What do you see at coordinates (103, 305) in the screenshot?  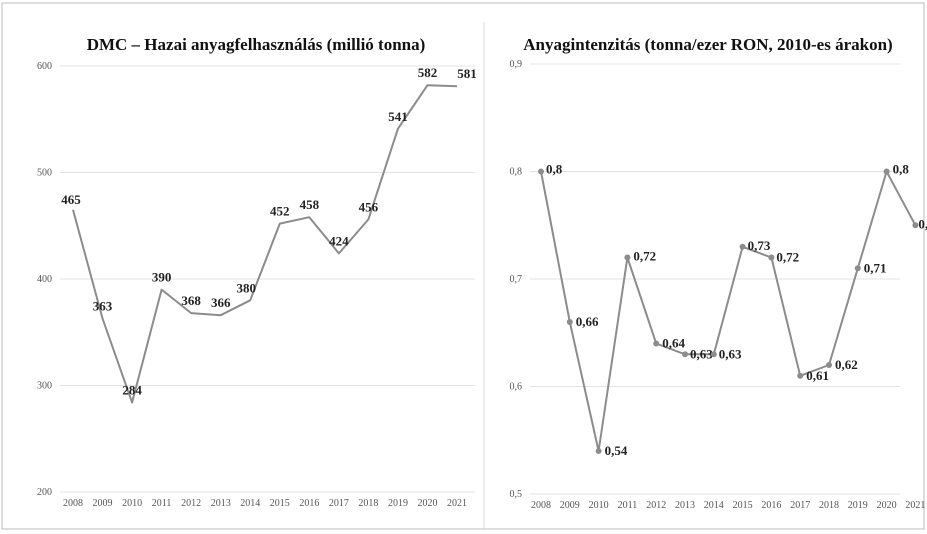 I see `data-label: 363` at bounding box center [103, 305].